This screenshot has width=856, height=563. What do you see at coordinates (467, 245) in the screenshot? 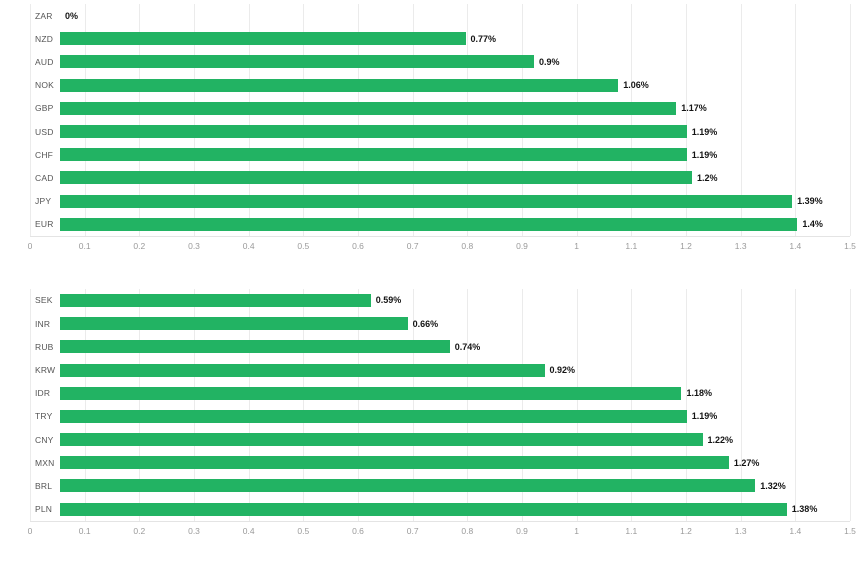
I see `x-tick-label: 0.8` at bounding box center [467, 245].